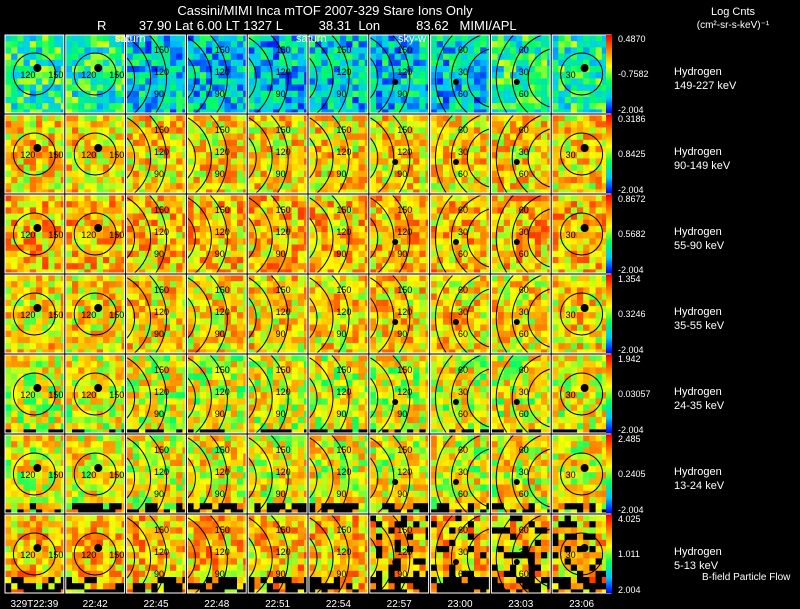  I want to click on image-panel-r5-c0: 120 150, so click(34, 474).